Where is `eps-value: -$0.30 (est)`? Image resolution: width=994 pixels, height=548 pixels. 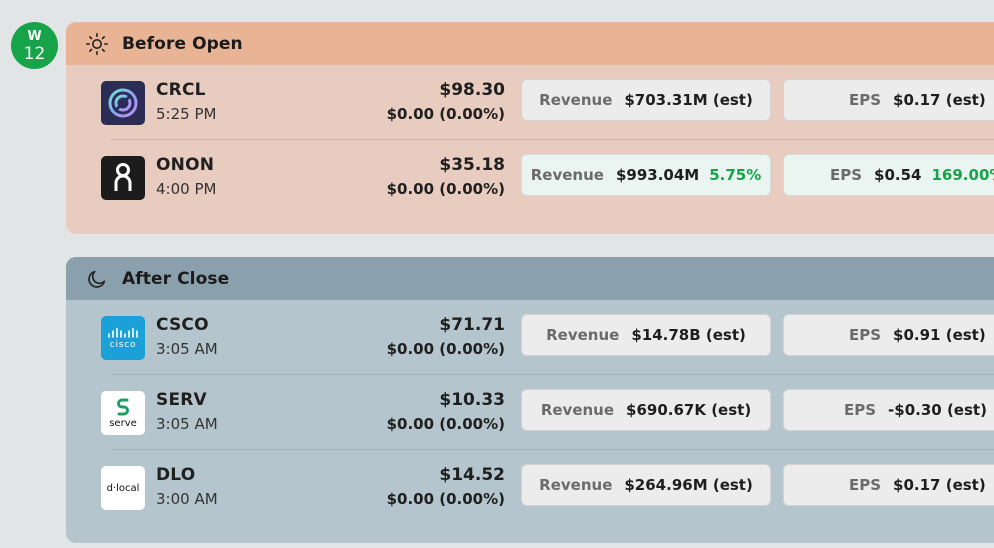
eps-value: -$0.30 (est) is located at coordinates (937, 410).